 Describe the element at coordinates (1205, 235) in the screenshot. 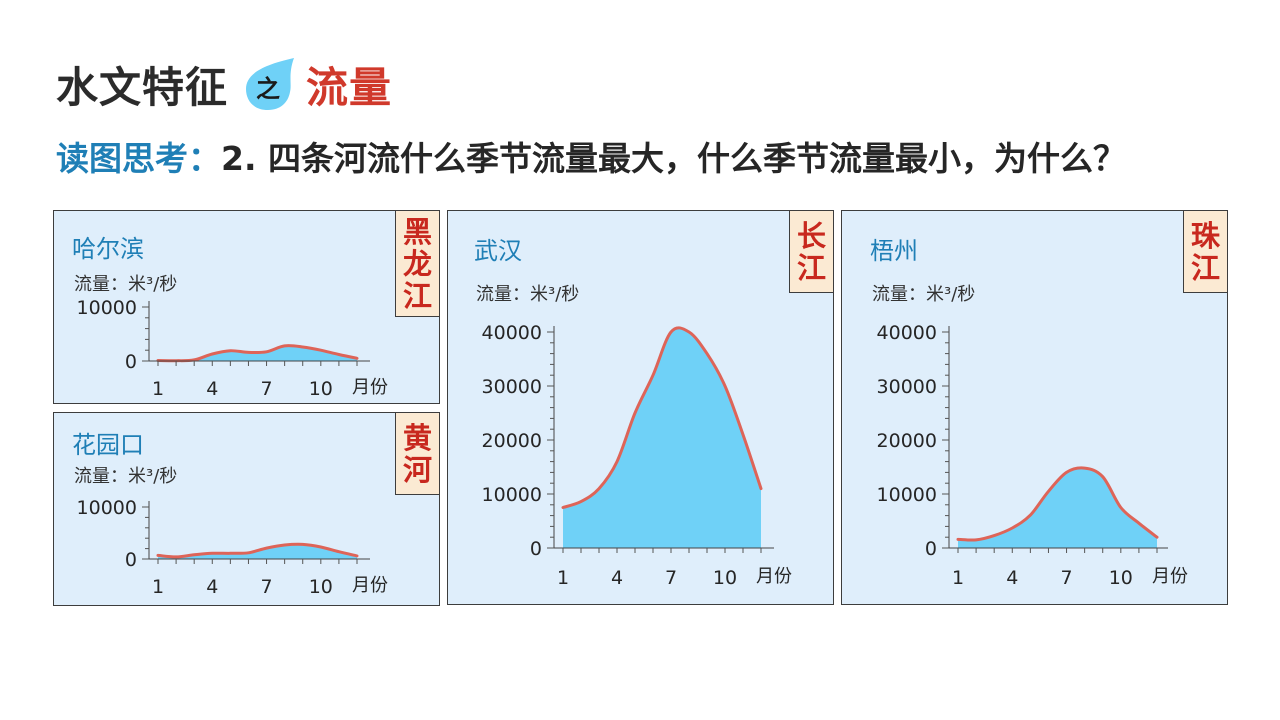

I see `river-tag-char: 珠` at that location.